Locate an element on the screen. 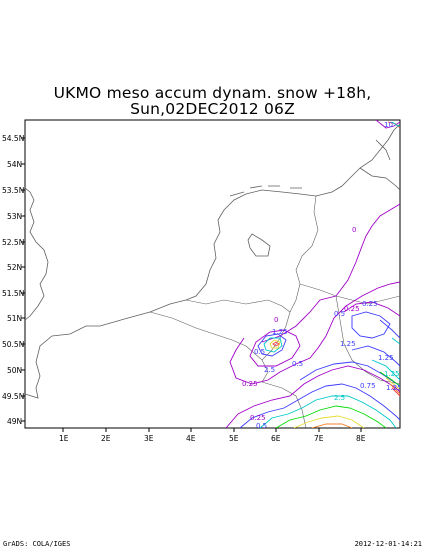 The height and width of the screenshot is (550, 425). lat-label: 49.5N is located at coordinates (13, 396).